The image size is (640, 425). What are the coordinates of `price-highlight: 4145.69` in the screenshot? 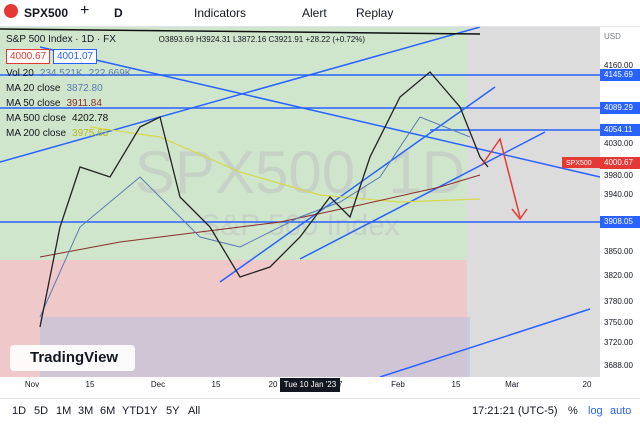 It's located at (618, 74).